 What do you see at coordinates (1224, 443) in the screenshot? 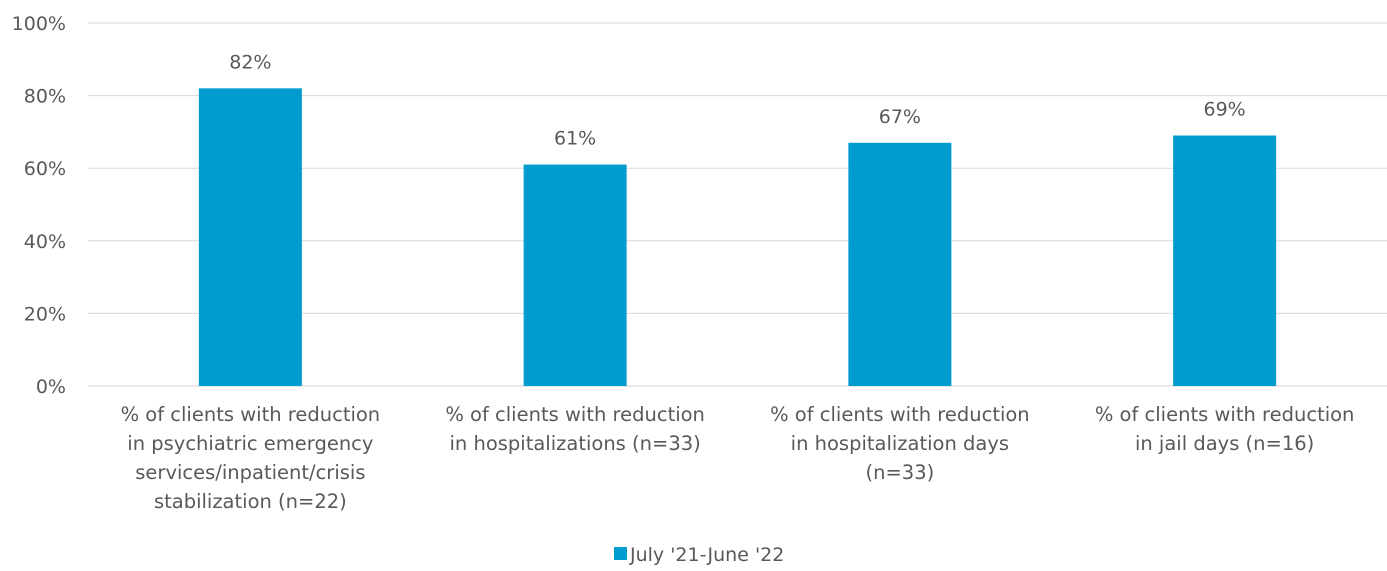
I see `category-label-line: in jail days (n=16)` at bounding box center [1224, 443].